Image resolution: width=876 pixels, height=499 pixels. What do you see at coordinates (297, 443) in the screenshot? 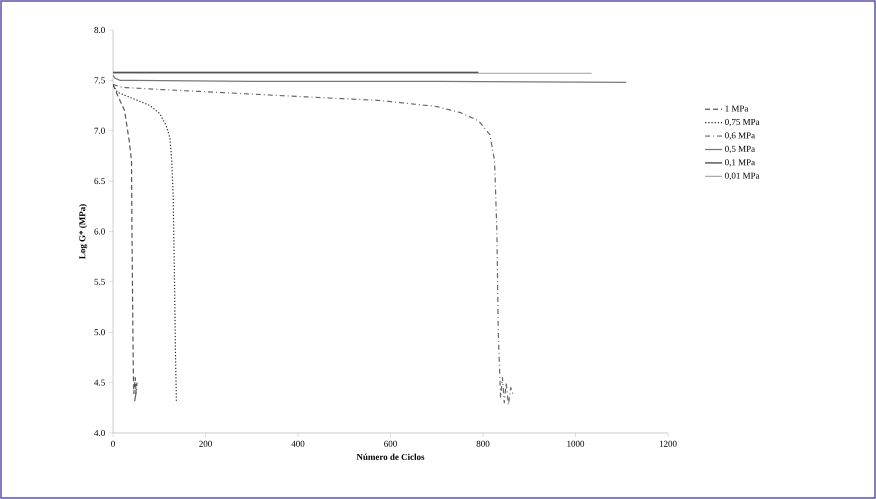
I see `x-tick-label: 400` at bounding box center [297, 443].